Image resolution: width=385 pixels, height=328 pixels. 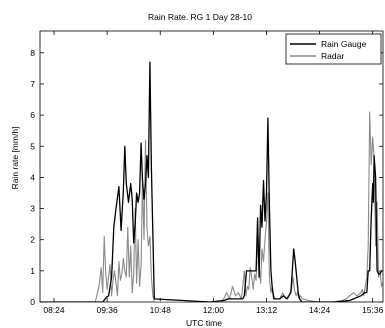 I want to click on y-tick-label: 2, so click(x=32, y=240).